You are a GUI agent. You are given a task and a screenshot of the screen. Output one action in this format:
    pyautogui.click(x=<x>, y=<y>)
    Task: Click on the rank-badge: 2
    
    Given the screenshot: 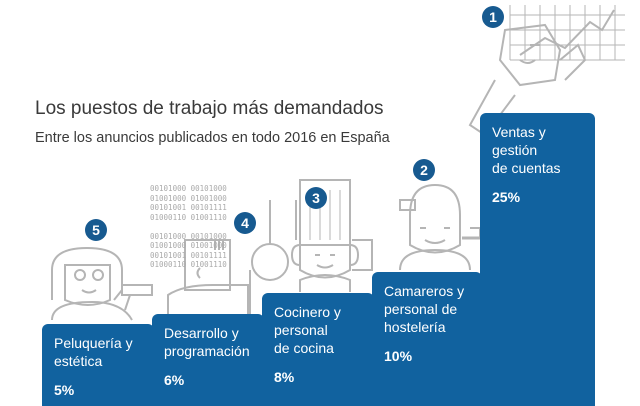 What is the action you would take?
    pyautogui.click(x=424, y=170)
    